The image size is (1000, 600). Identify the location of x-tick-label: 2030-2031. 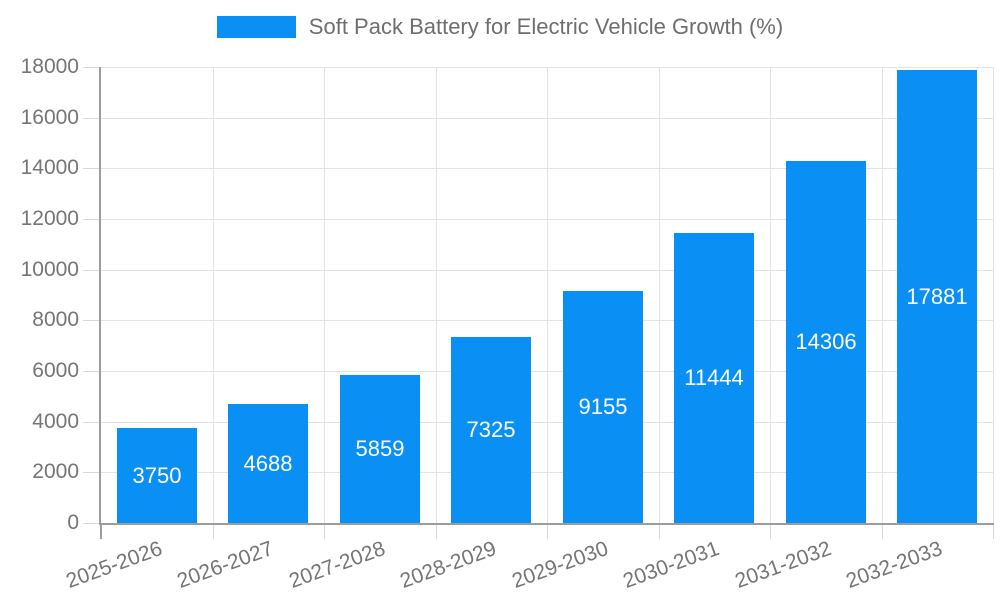
(670, 565).